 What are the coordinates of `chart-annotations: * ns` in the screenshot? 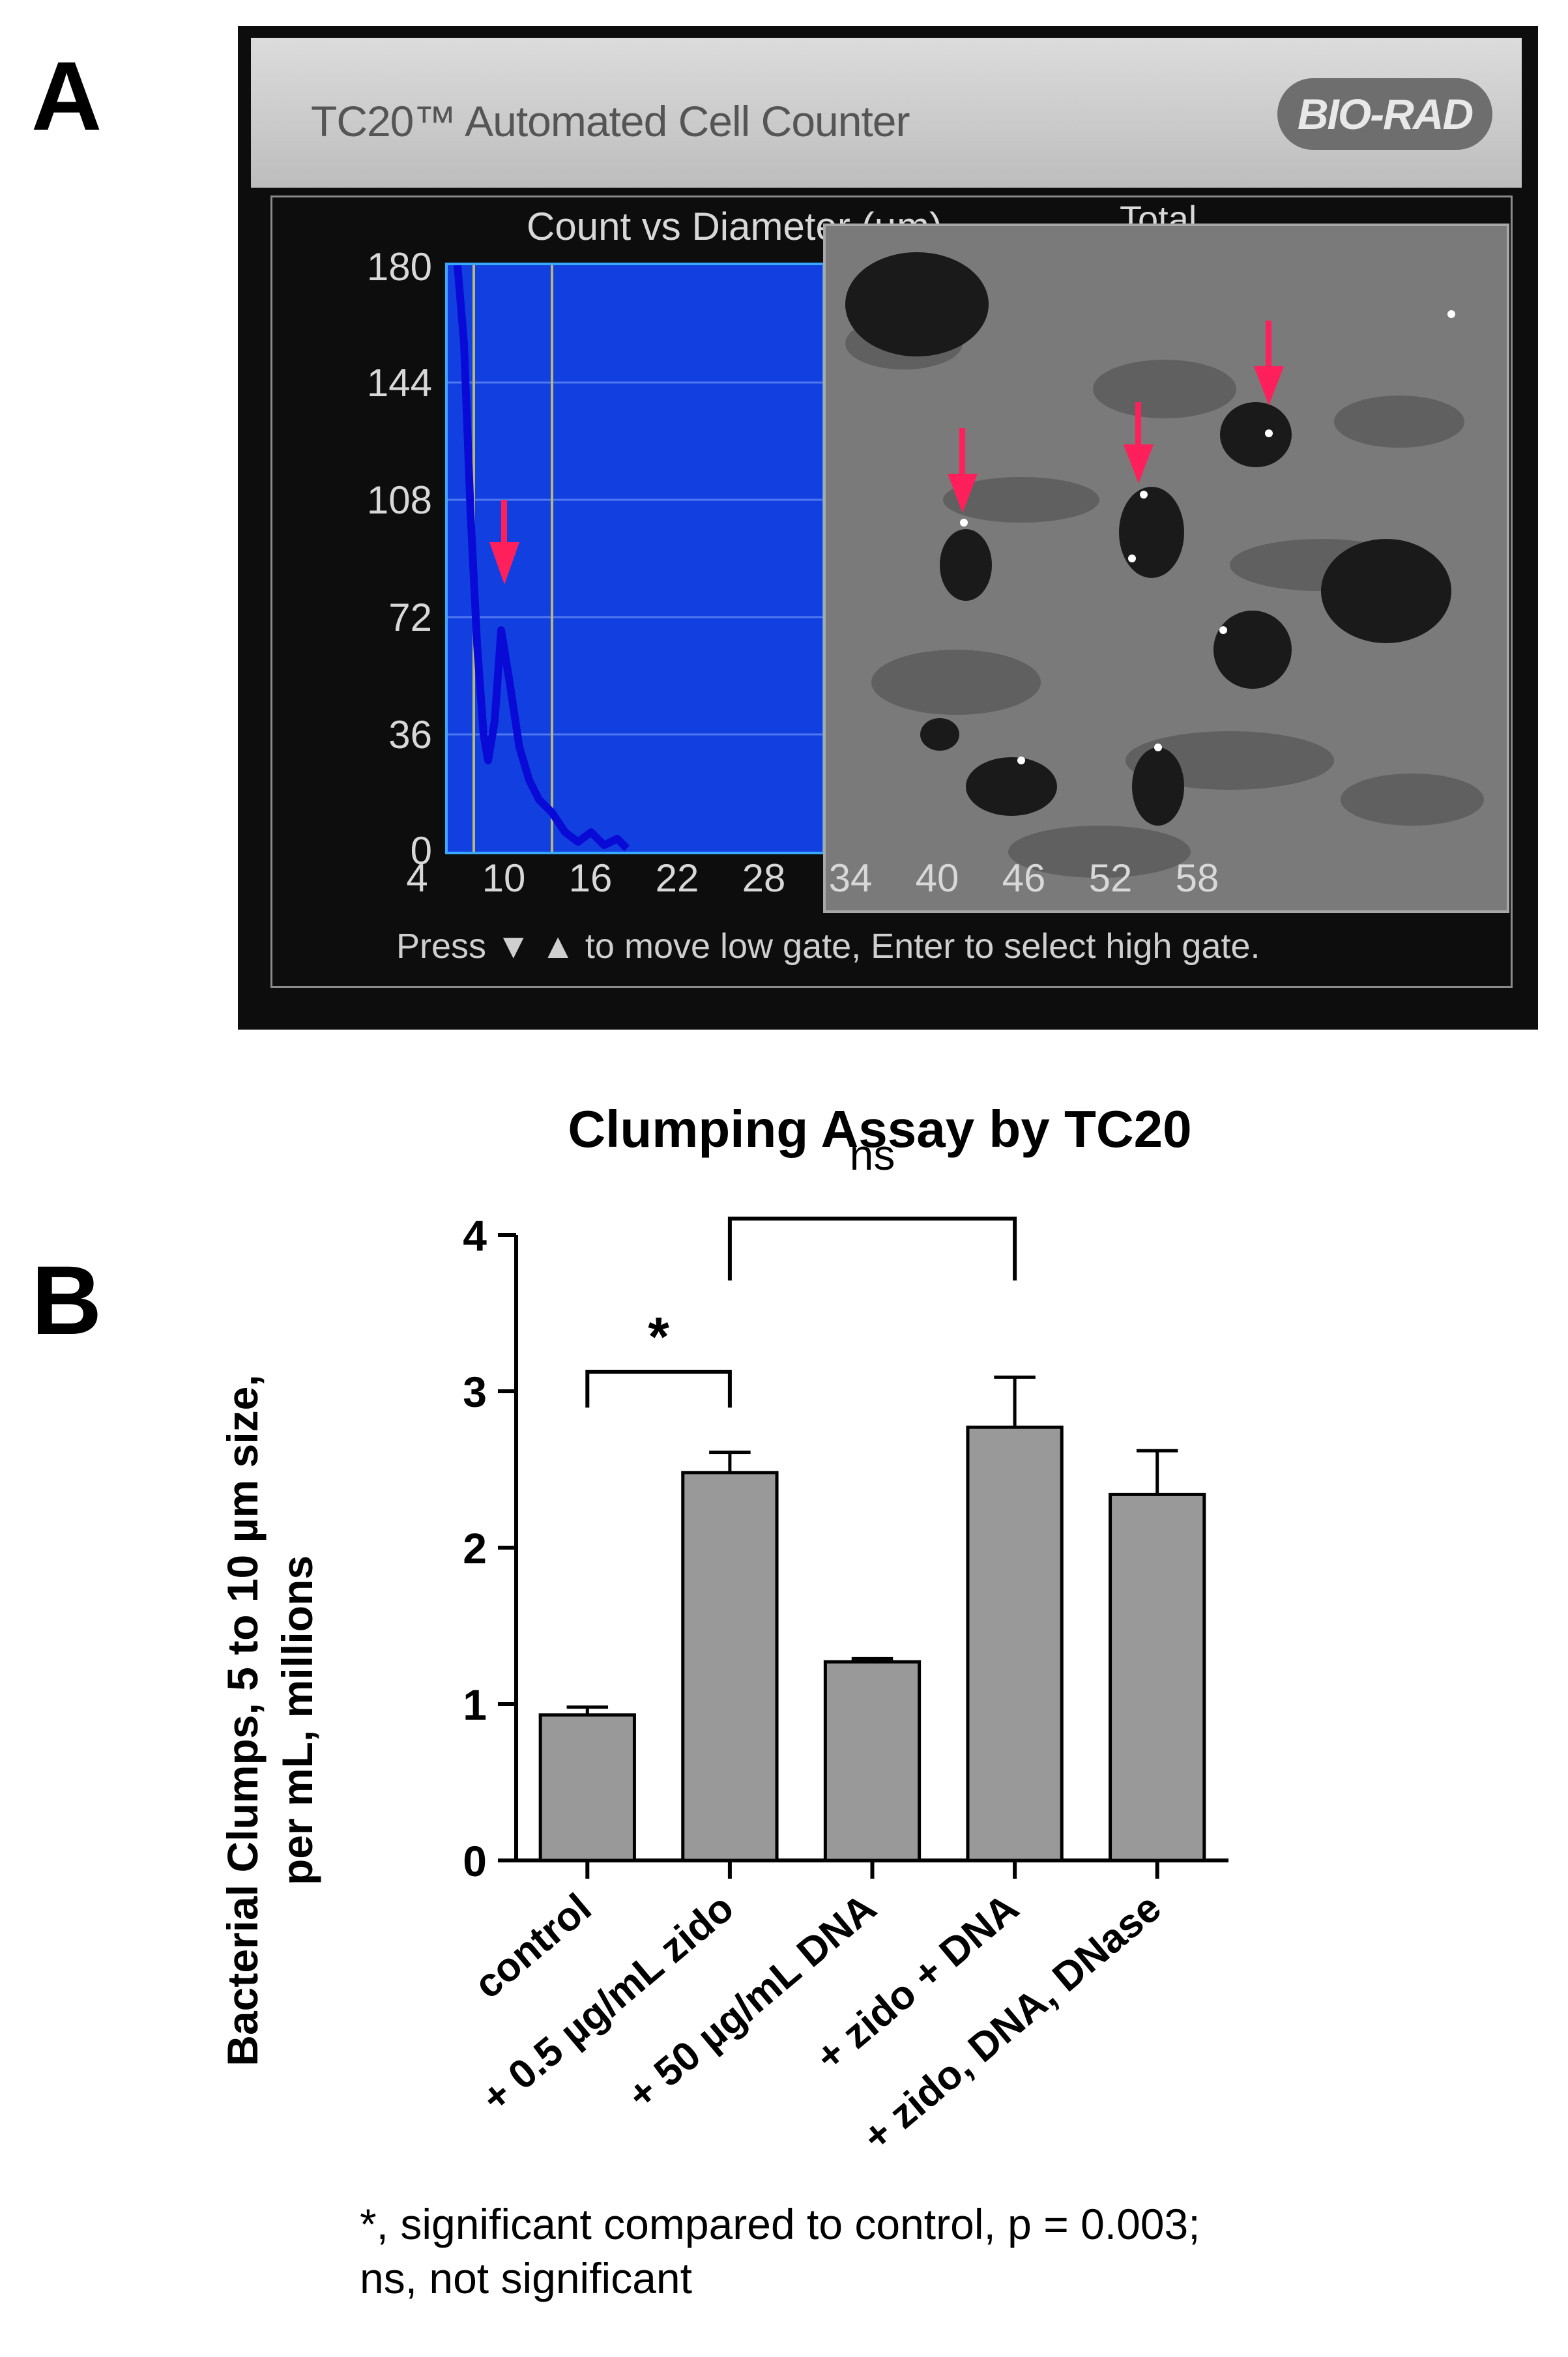 It's located at (801, 1269).